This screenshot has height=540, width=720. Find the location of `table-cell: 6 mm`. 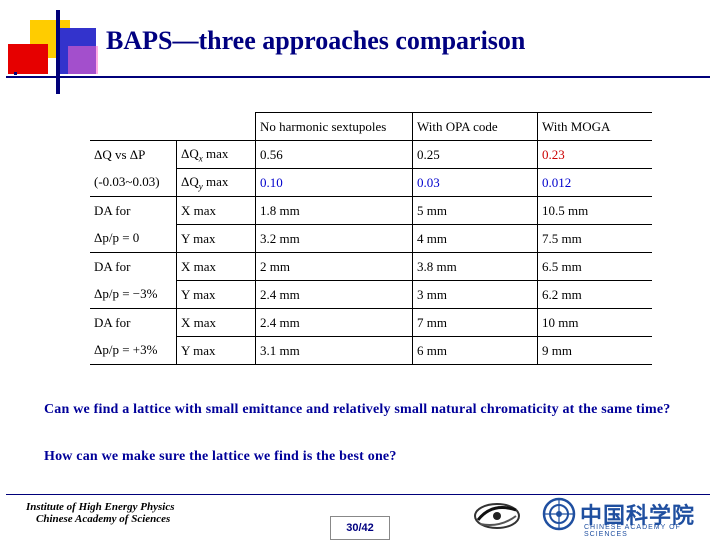

table-cell: 6 mm is located at coordinates (475, 350).